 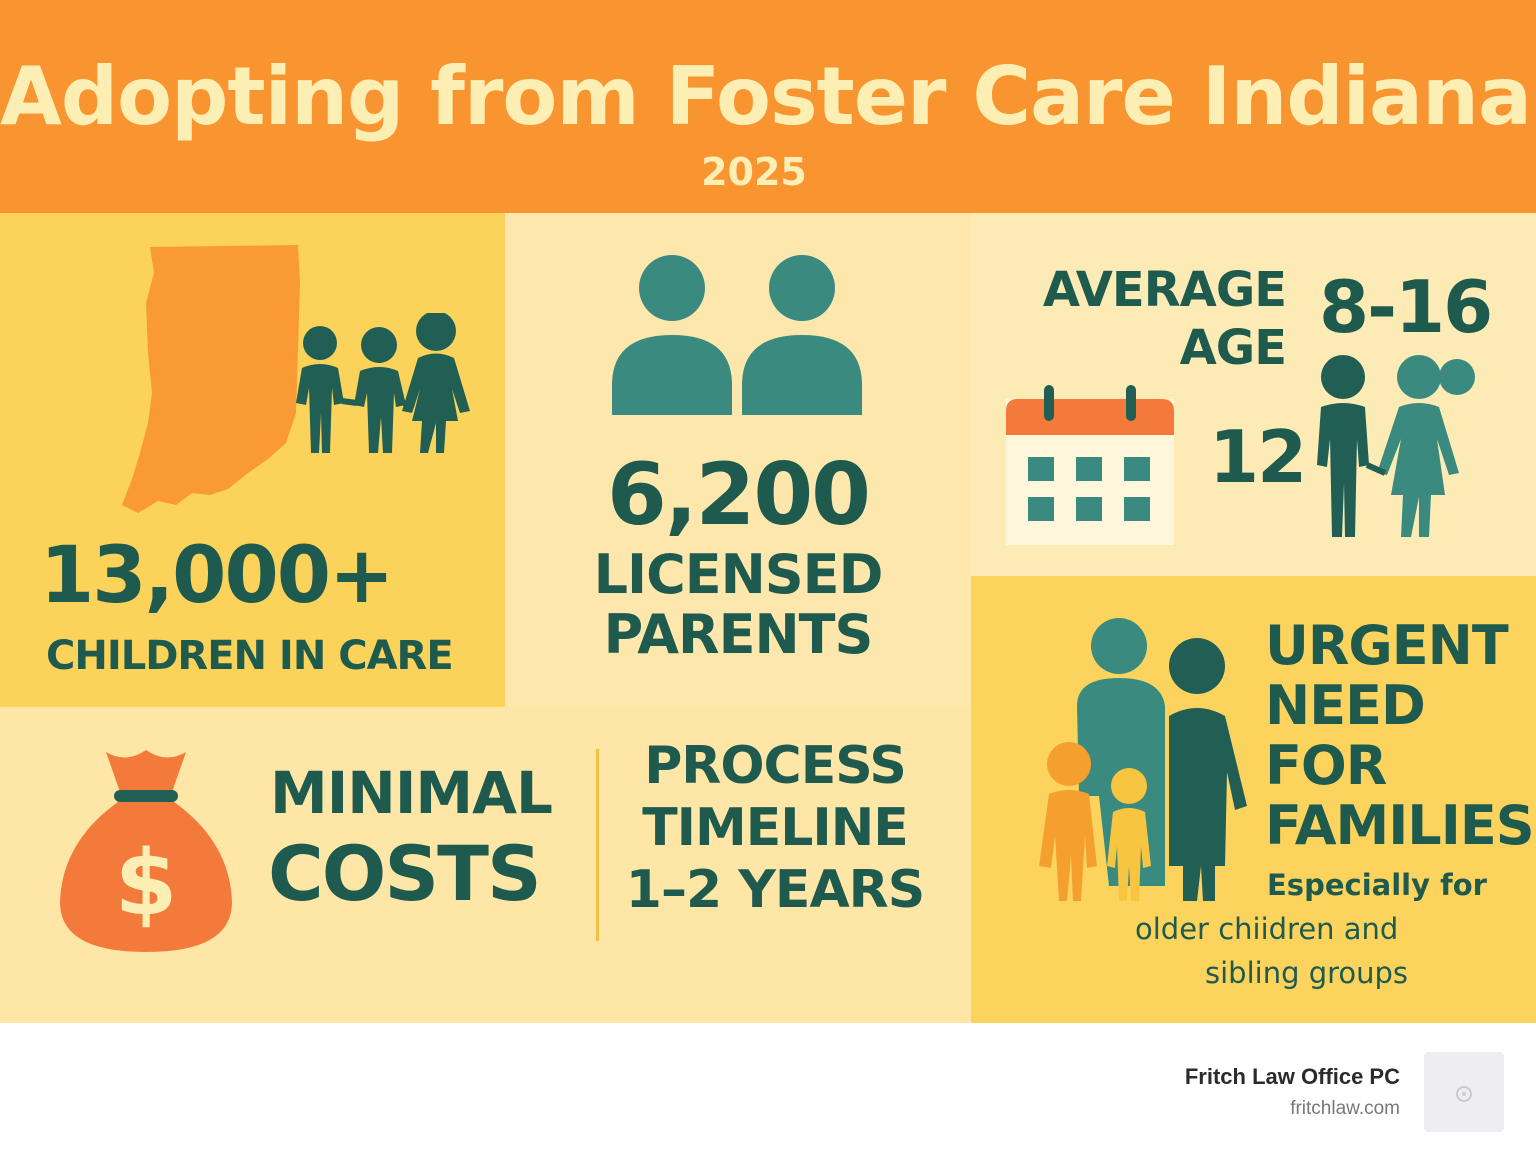 I want to click on footer, so click(x=768, y=1088).